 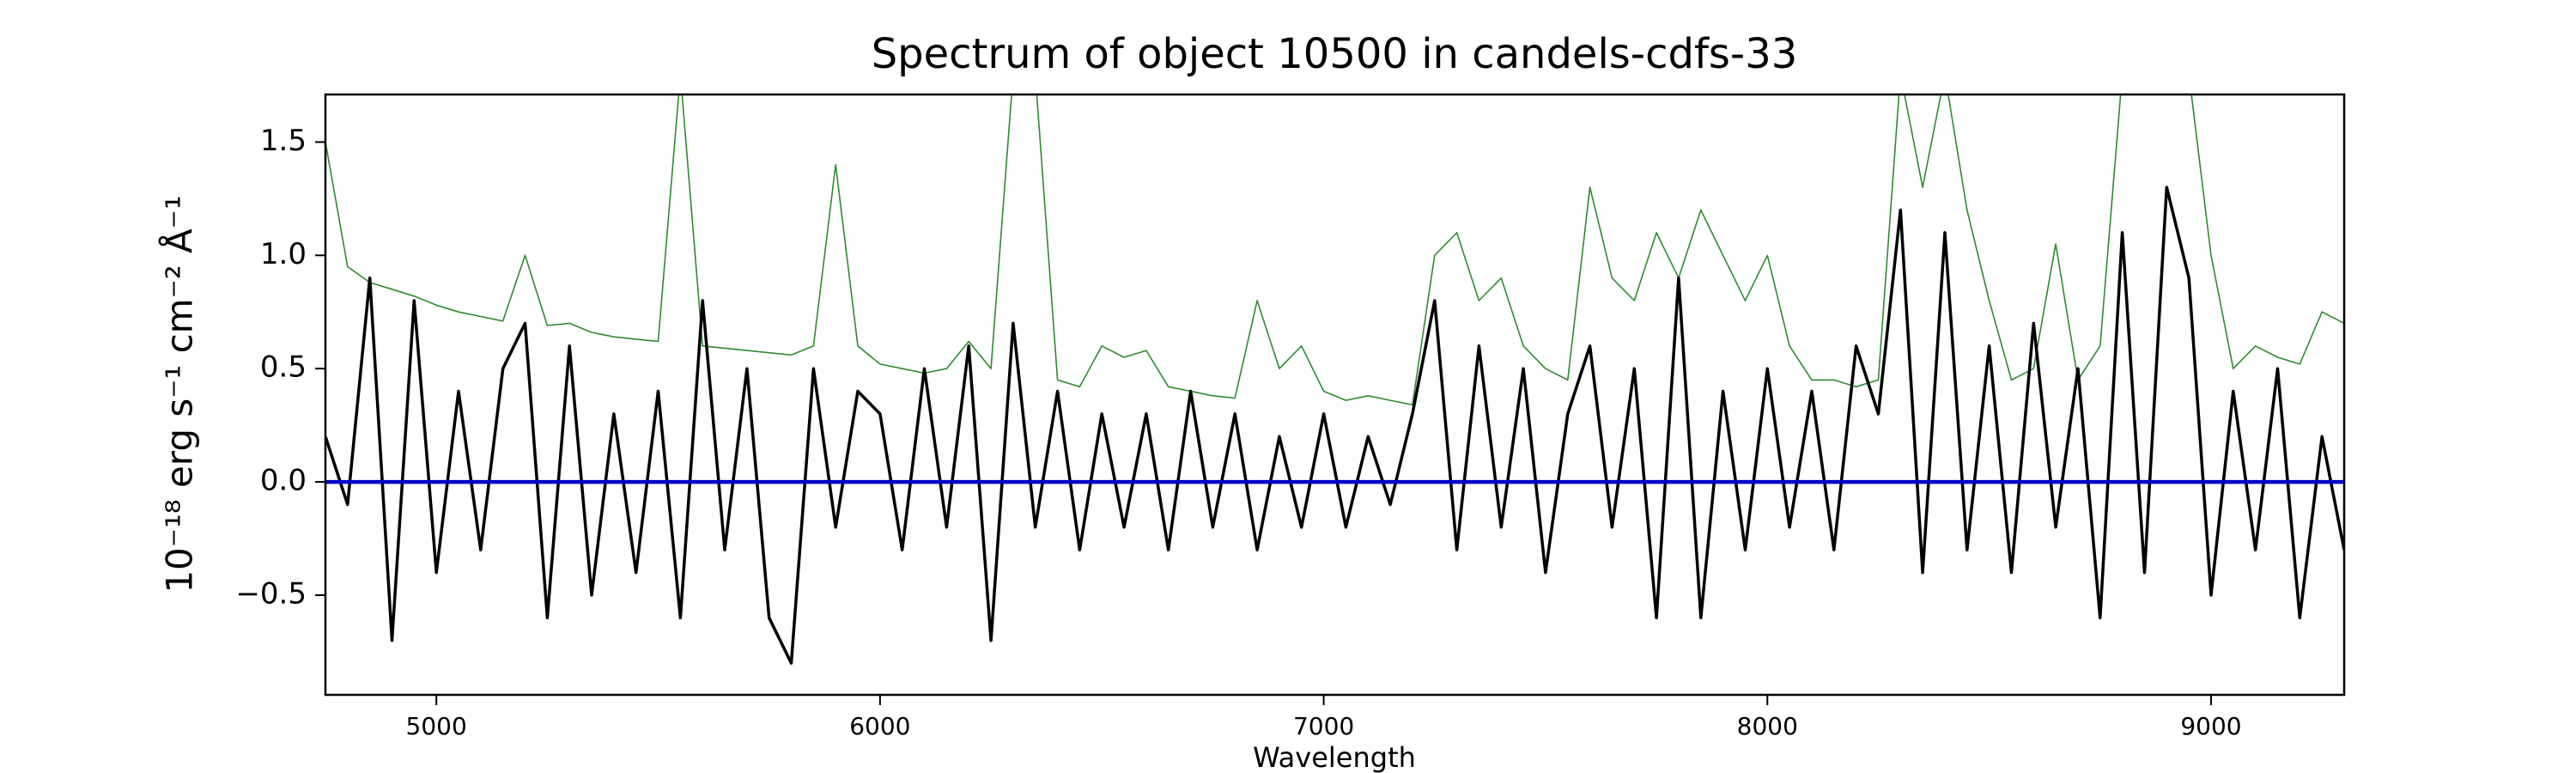 I want to click on y-tick-label: 1.5, so click(x=283, y=141).